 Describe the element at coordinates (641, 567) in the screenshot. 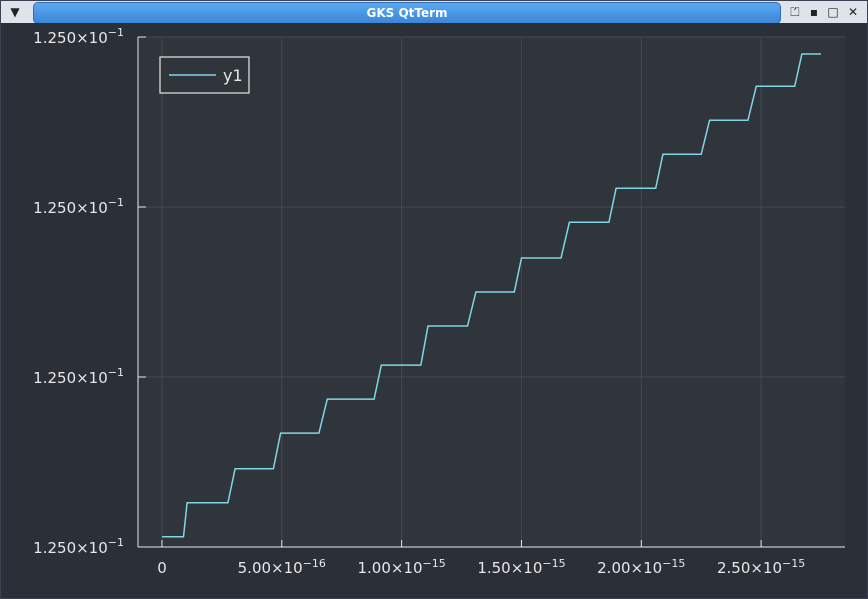

I see `x-tick-label: 2.00×10⁻¹⁵` at that location.